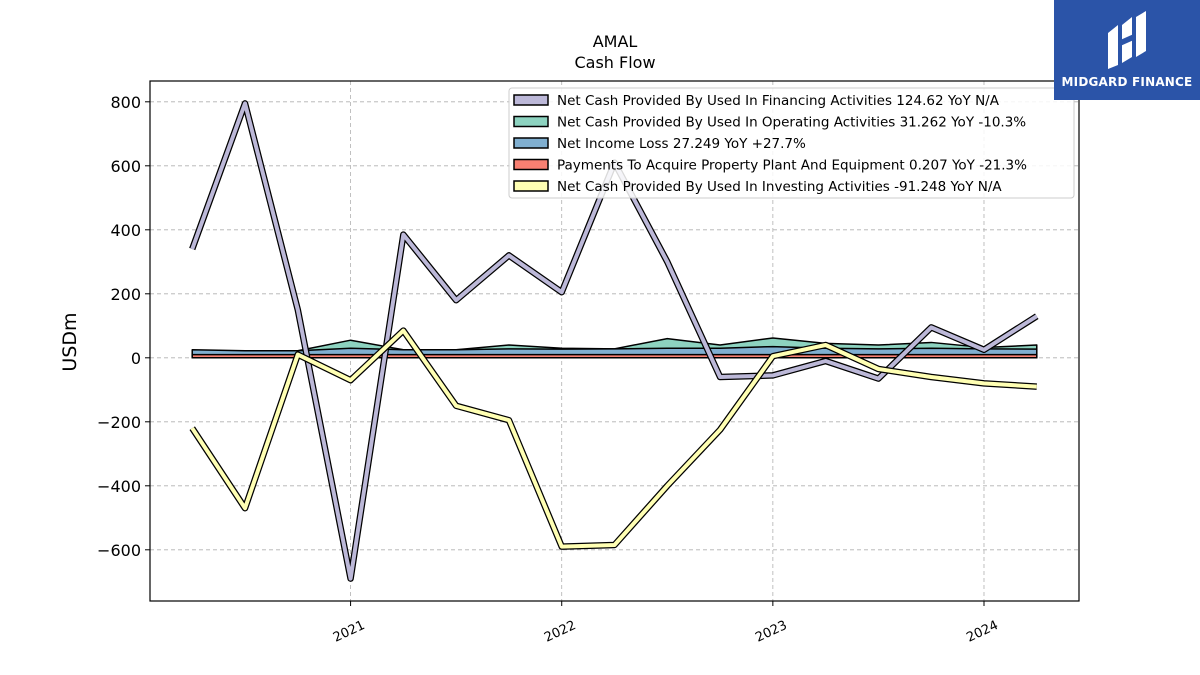 The height and width of the screenshot is (675, 1200). What do you see at coordinates (681, 144) in the screenshot?
I see `legend-label-2: Net Income Loss 27.249 YoY +27.7%` at bounding box center [681, 144].